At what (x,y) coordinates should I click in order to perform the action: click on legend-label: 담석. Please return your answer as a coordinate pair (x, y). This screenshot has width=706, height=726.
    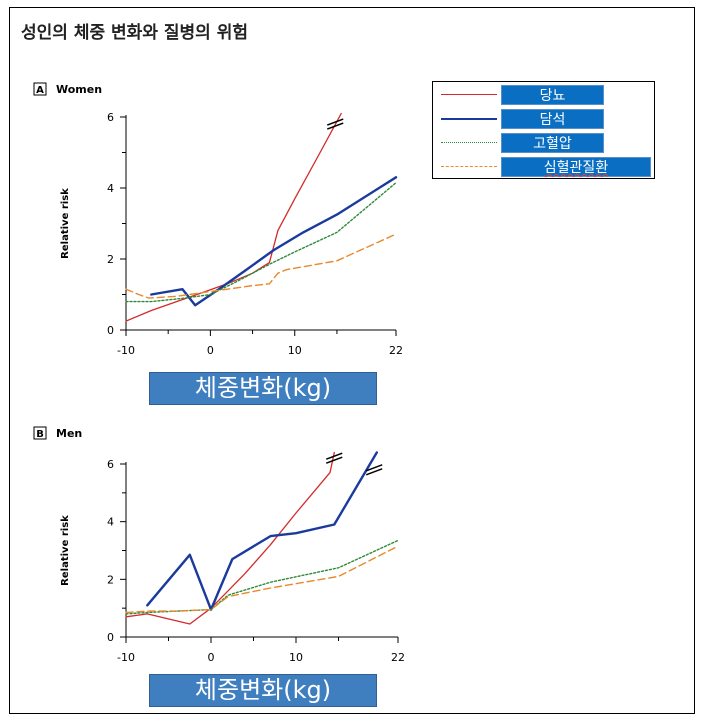
    Looking at the image, I should click on (552, 119).